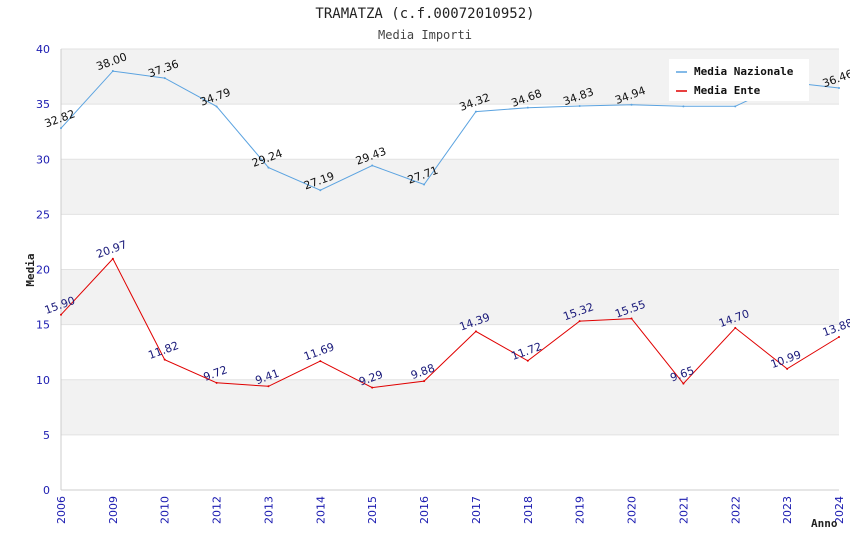 This screenshot has width=850, height=550. Describe the element at coordinates (43, 214) in the screenshot. I see `y-tick-label: 25` at that location.